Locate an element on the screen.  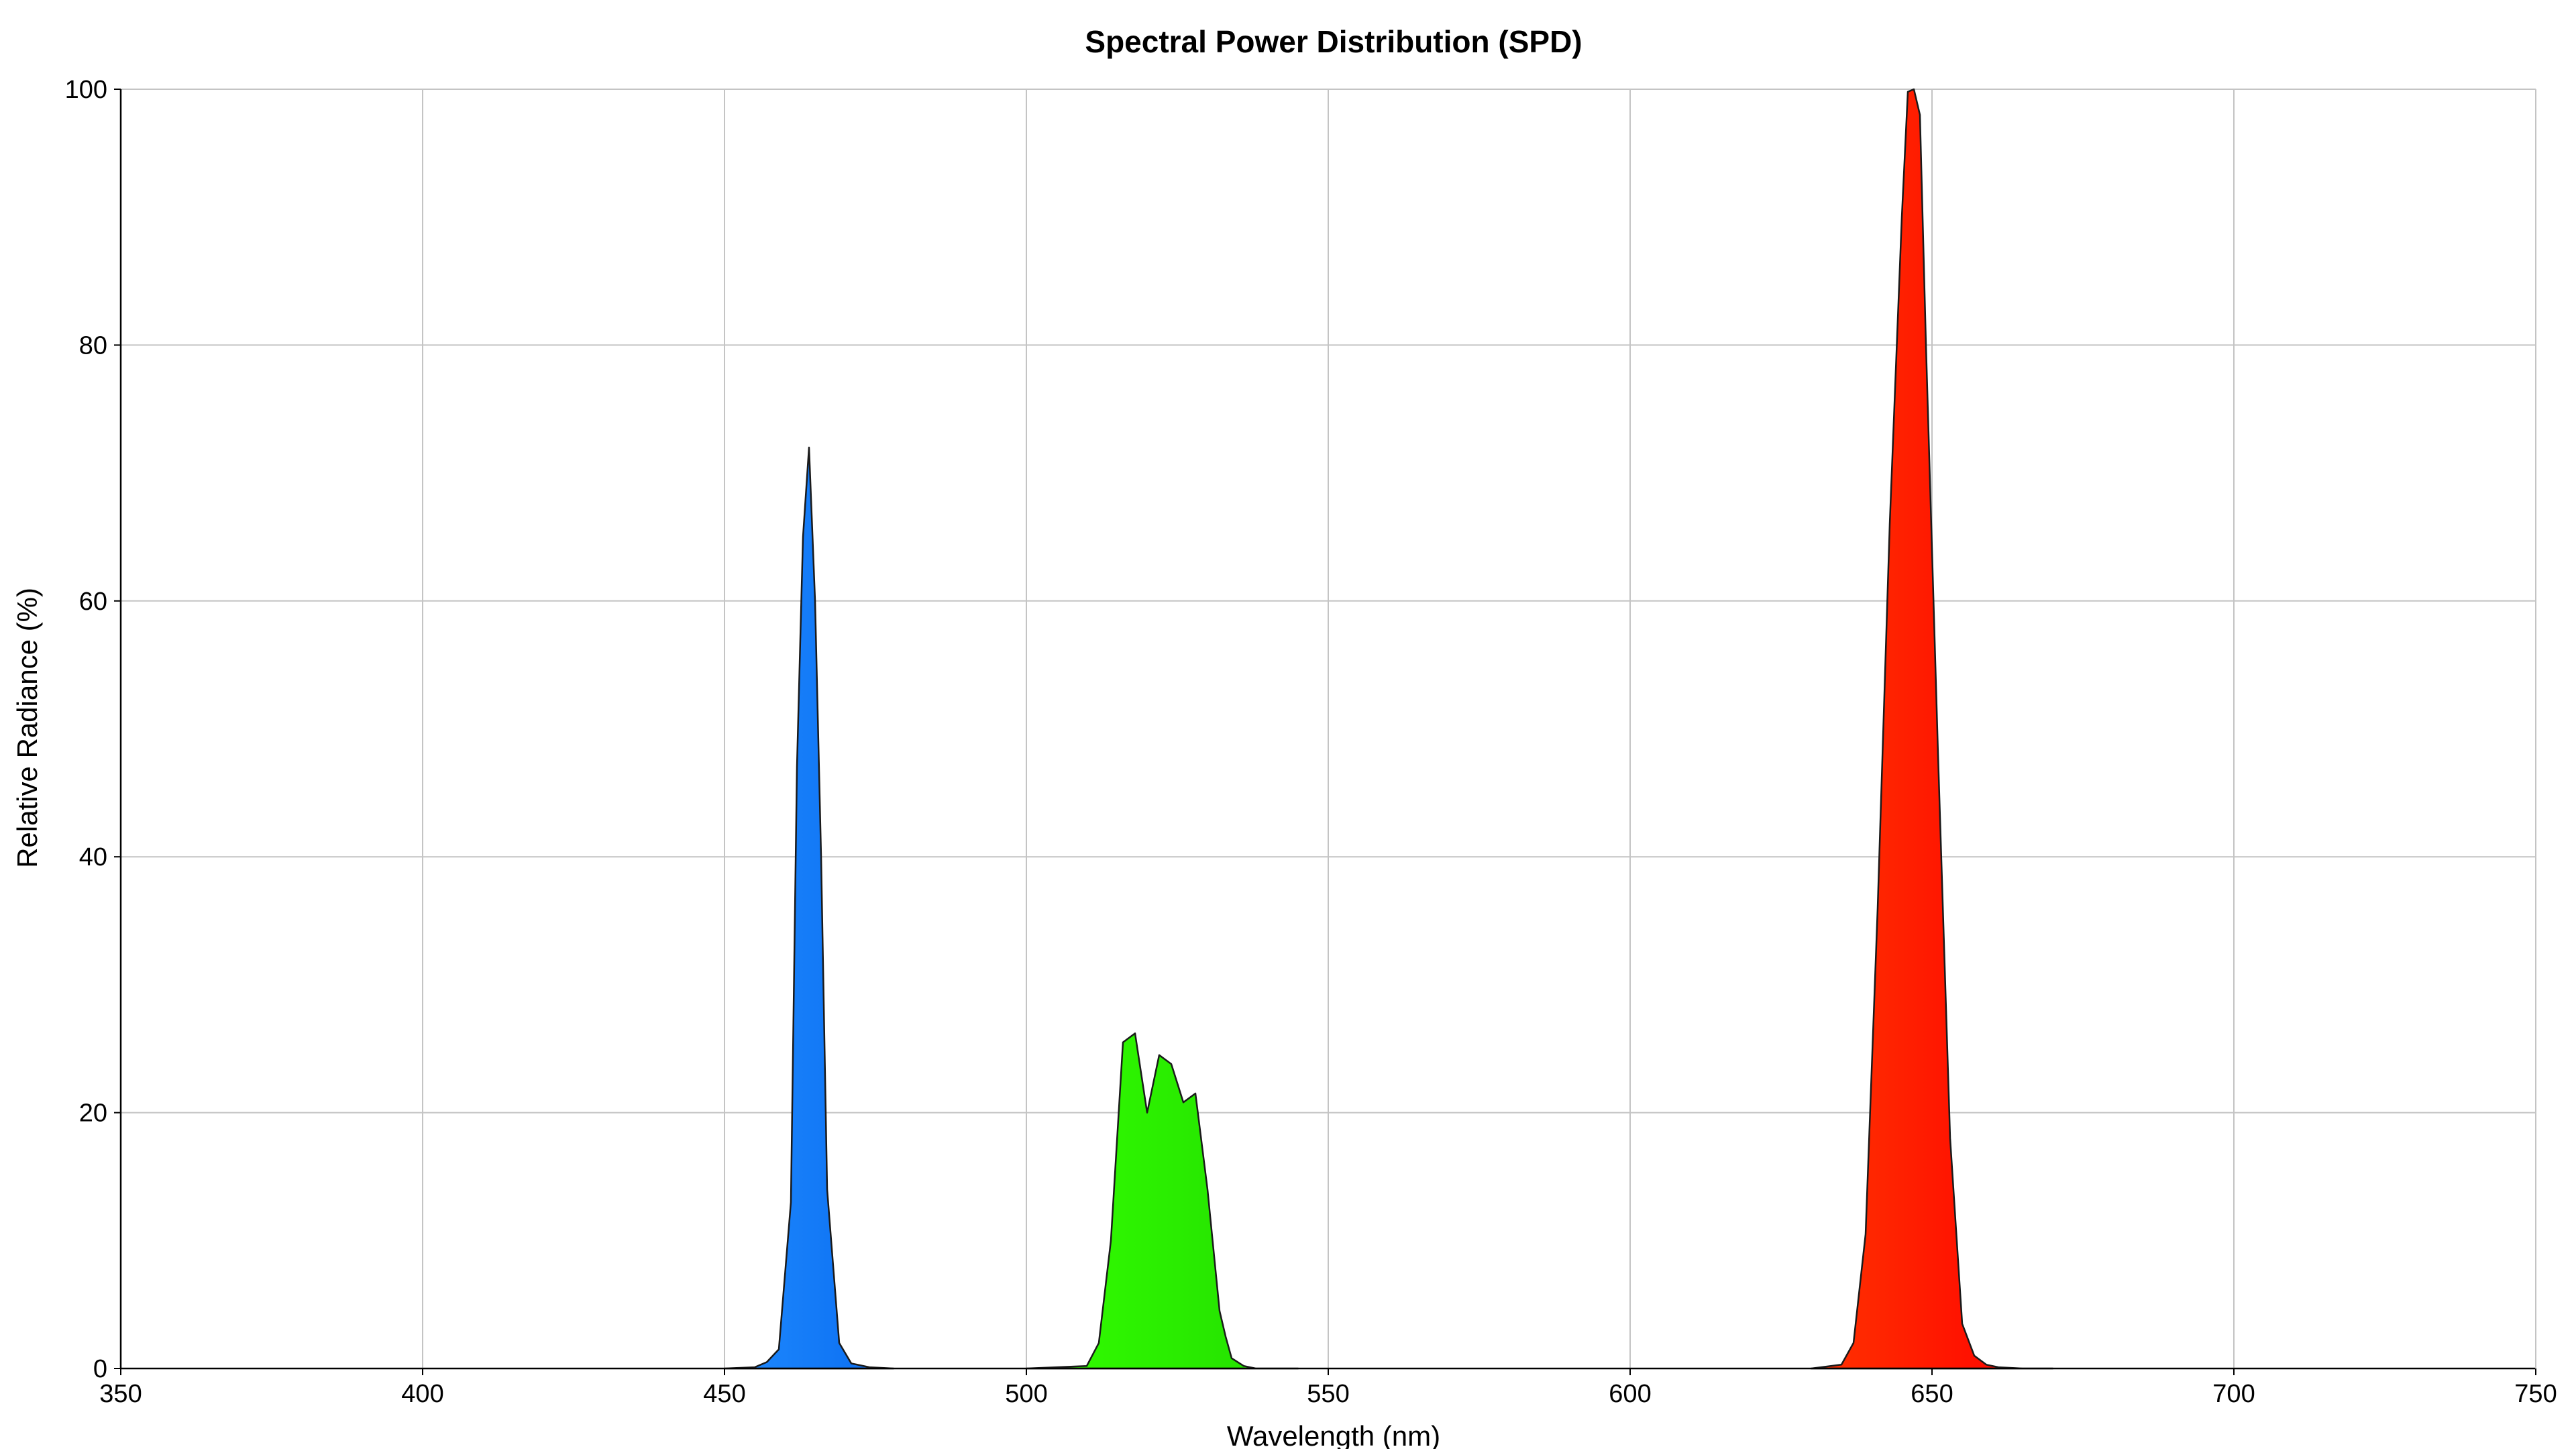
x-axis-label: Wavelength (nm) is located at coordinates (1333, 1434).